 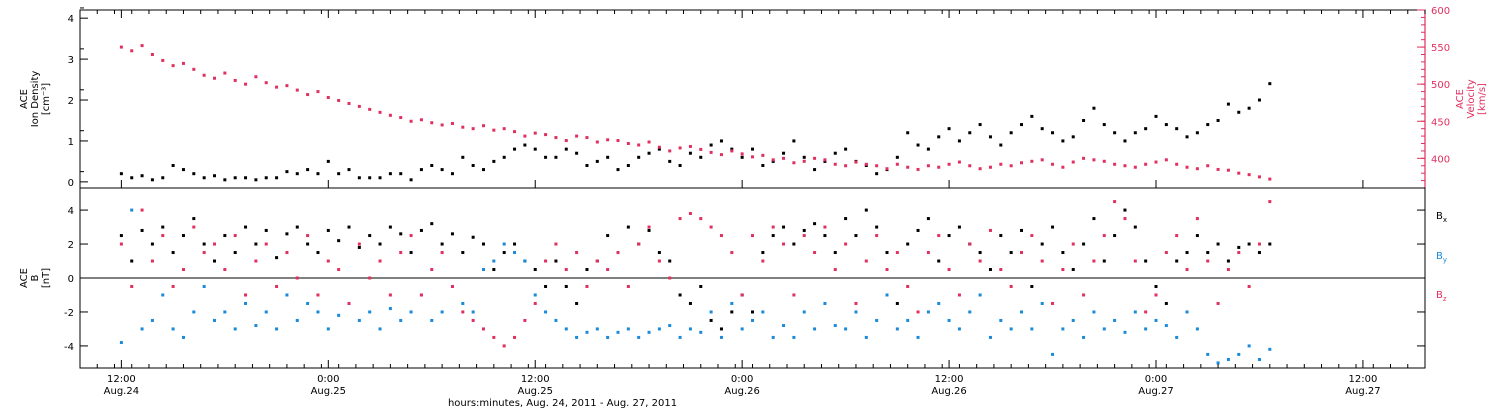 What do you see at coordinates (1440, 85) in the screenshot?
I see `top-right-tick-label: 500` at bounding box center [1440, 85].